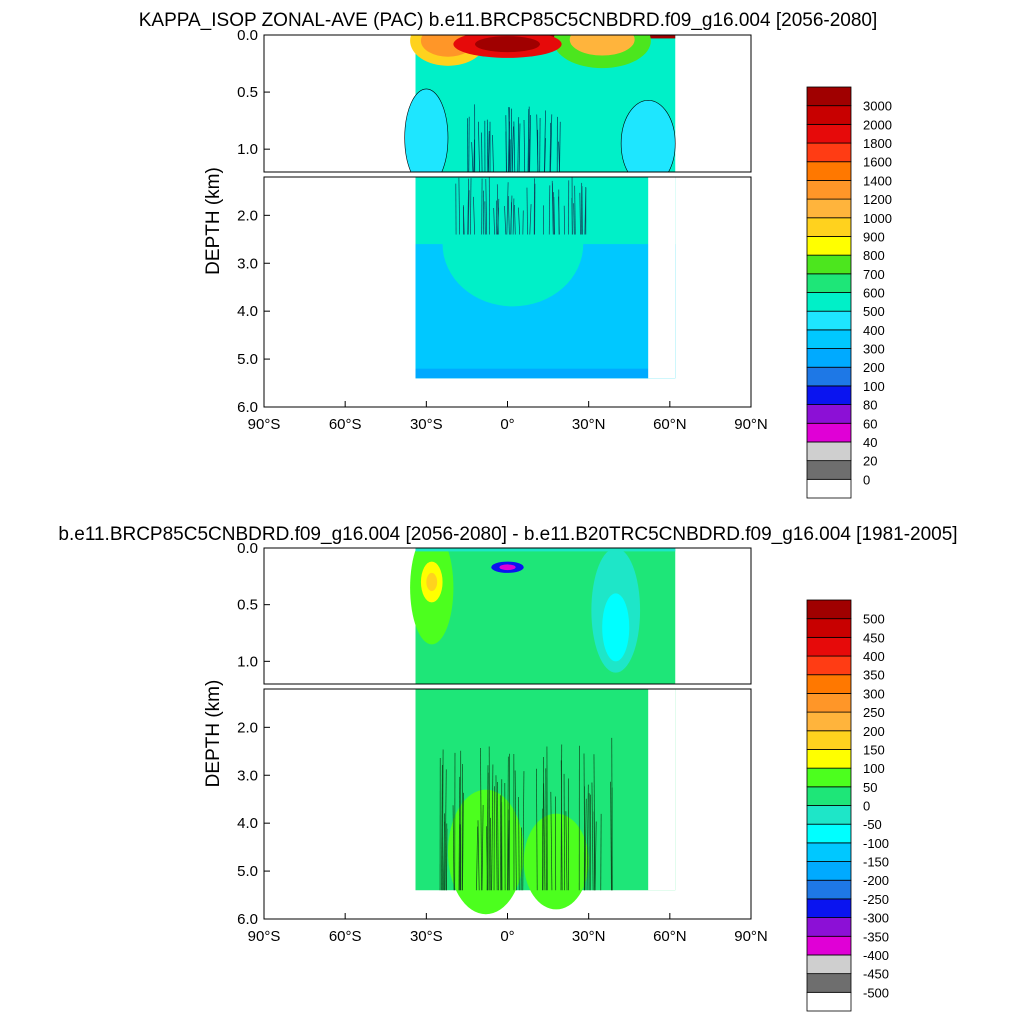  I want to click on colorbar-label: 40, so click(870, 442).